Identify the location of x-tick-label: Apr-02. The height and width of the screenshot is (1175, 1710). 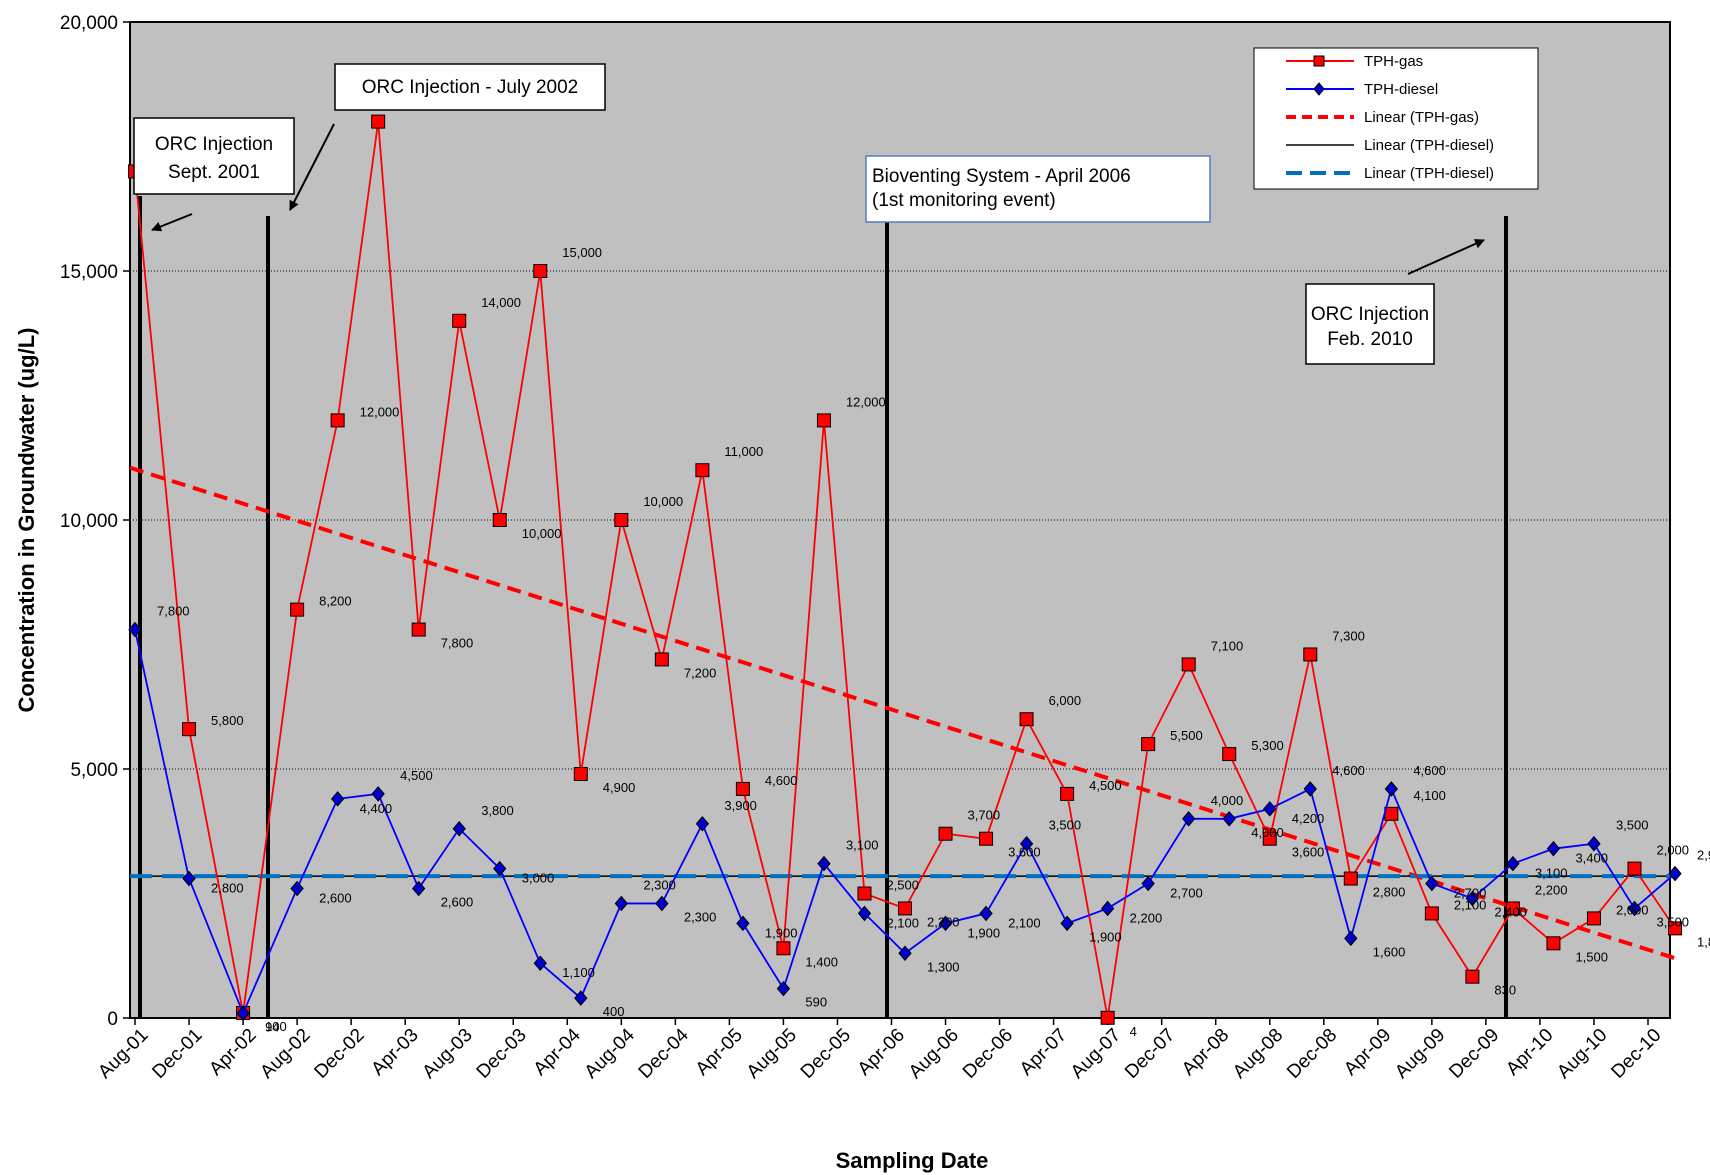
(232, 1052).